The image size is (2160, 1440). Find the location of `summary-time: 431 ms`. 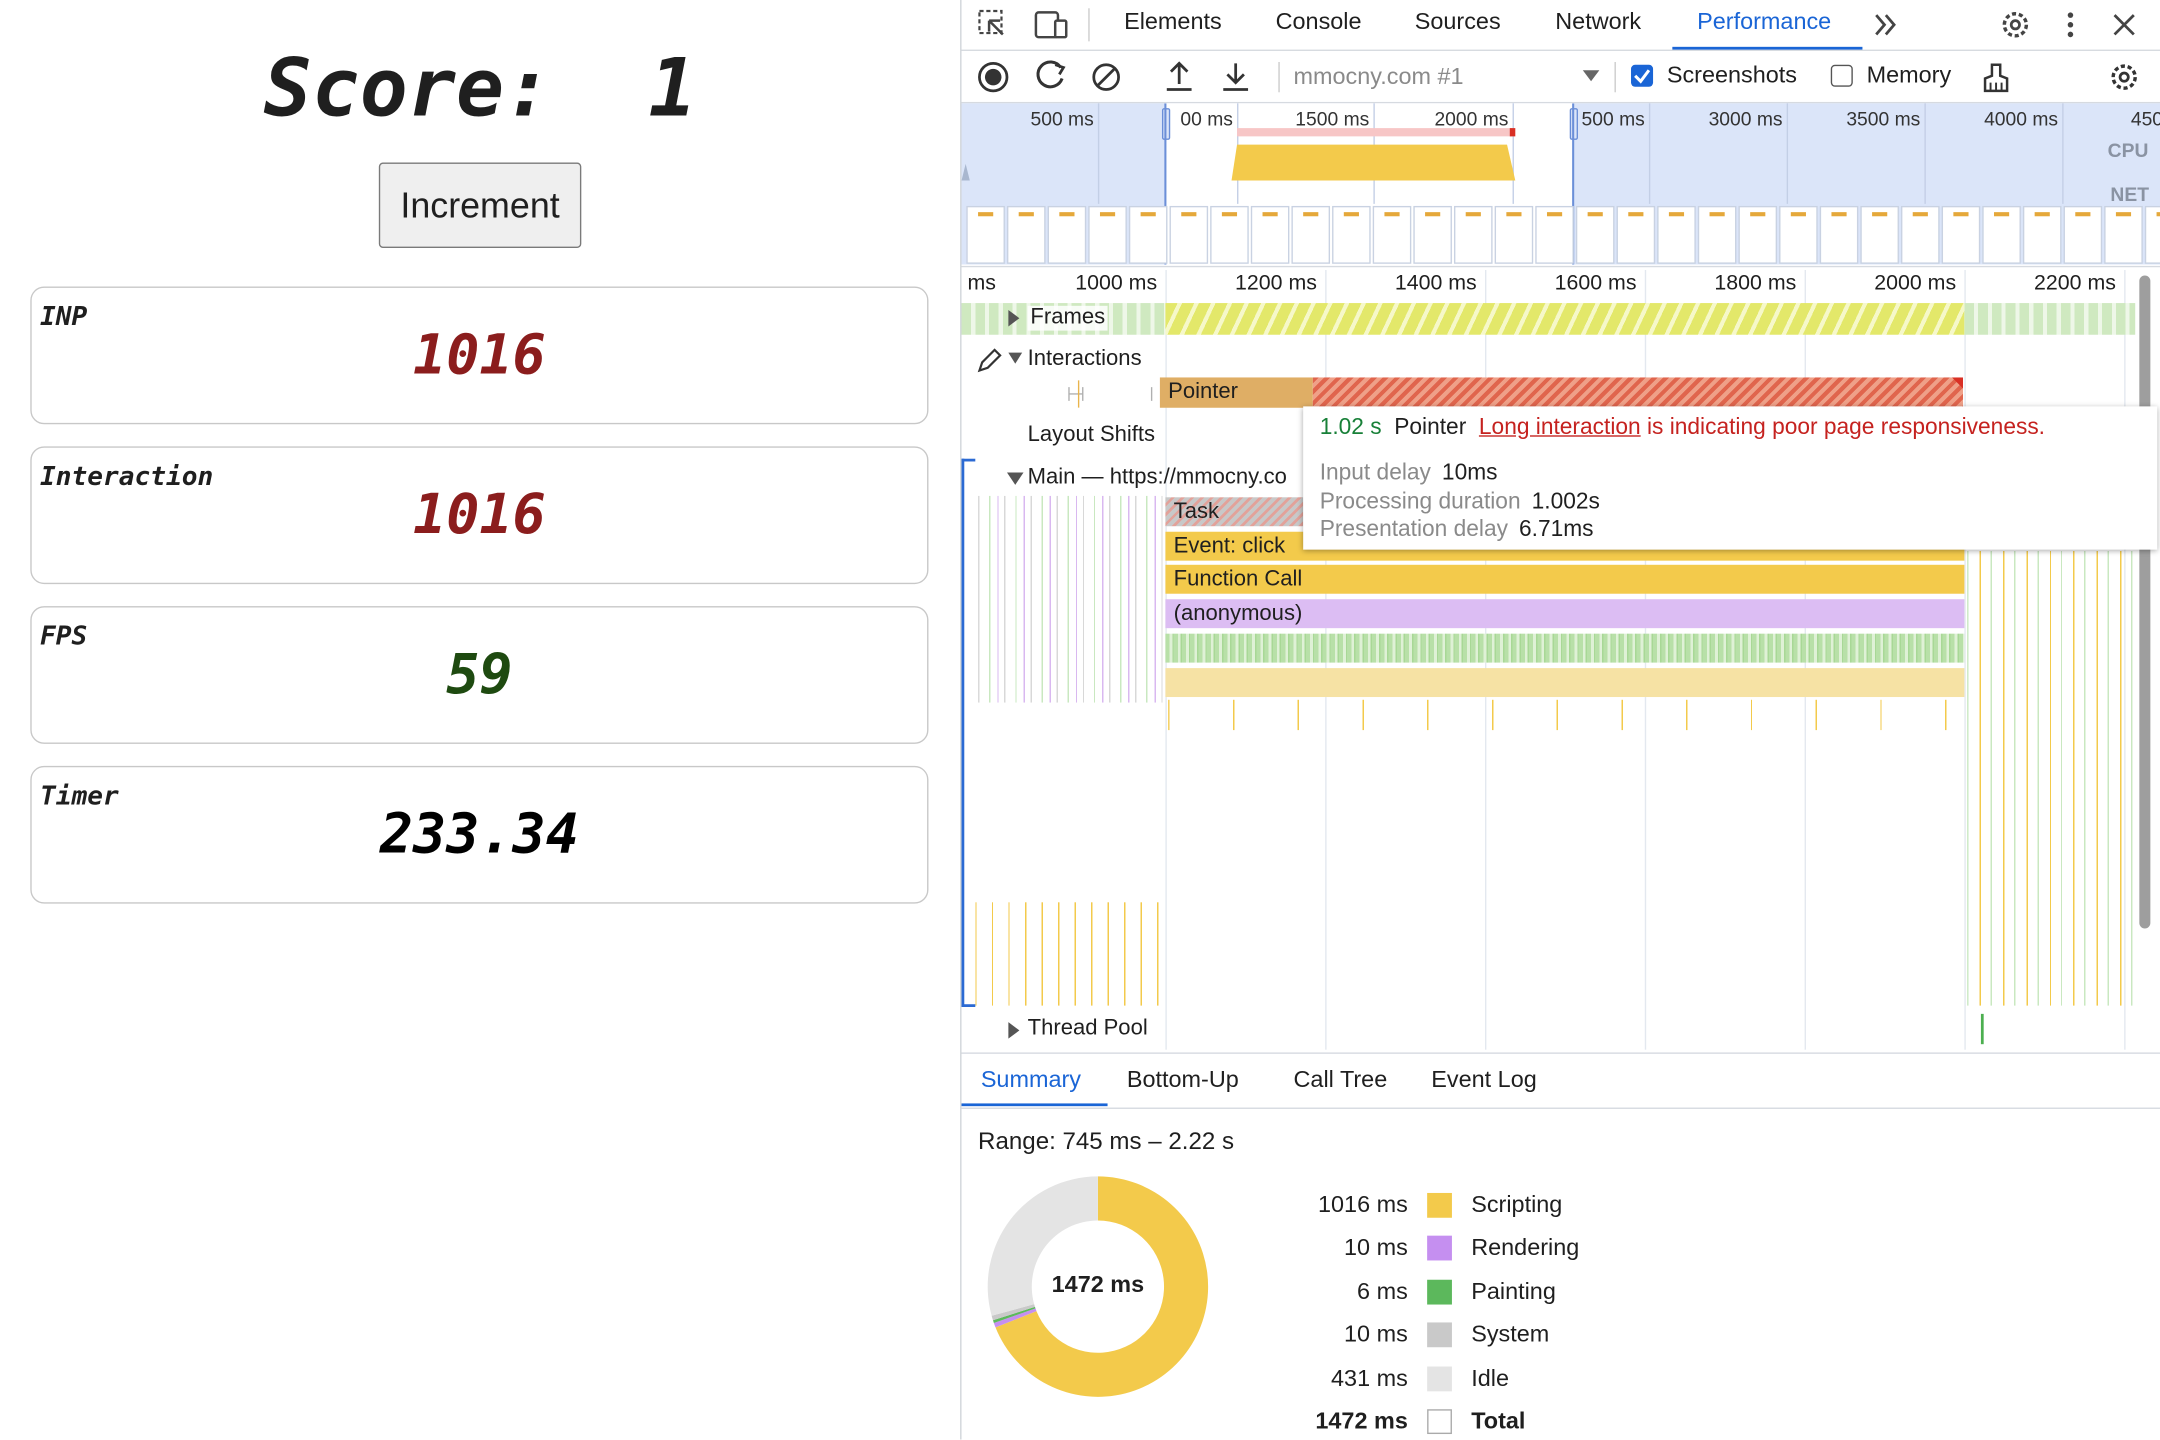

summary-time: 431 ms is located at coordinates (1369, 1379).